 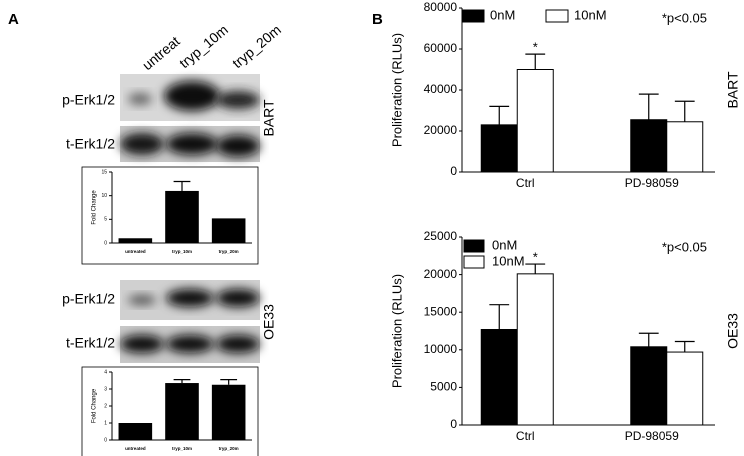 I want to click on y-tick-label: 10, so click(x=104, y=196).